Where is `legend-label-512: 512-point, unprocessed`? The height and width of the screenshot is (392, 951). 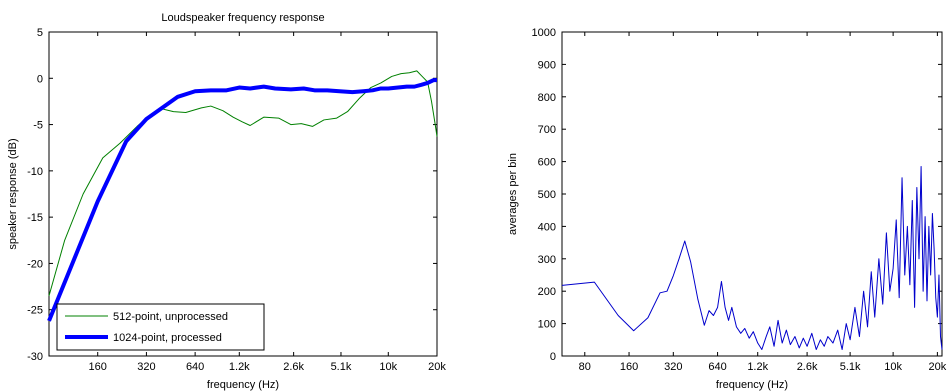 legend-label-512: 512-point, unprocessed is located at coordinates (170, 317).